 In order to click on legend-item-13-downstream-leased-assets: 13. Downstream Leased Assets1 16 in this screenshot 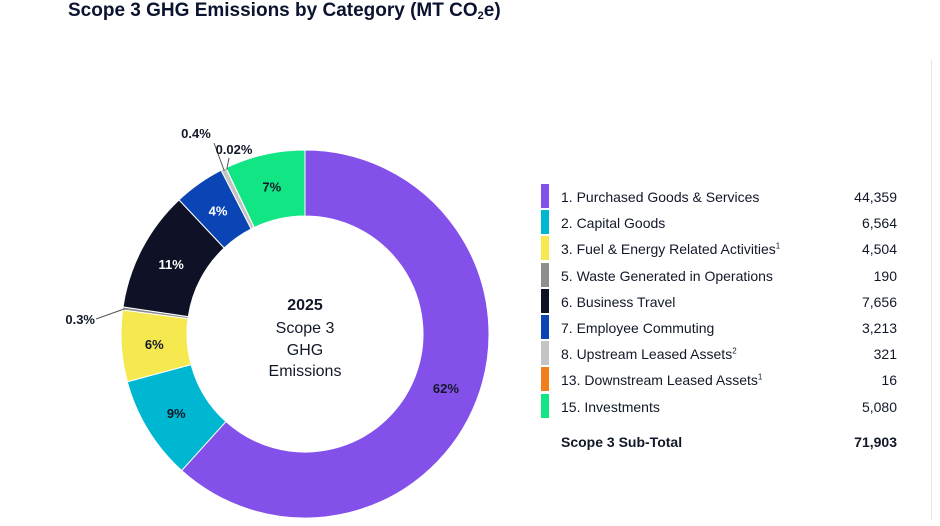, I will do `click(719, 380)`.